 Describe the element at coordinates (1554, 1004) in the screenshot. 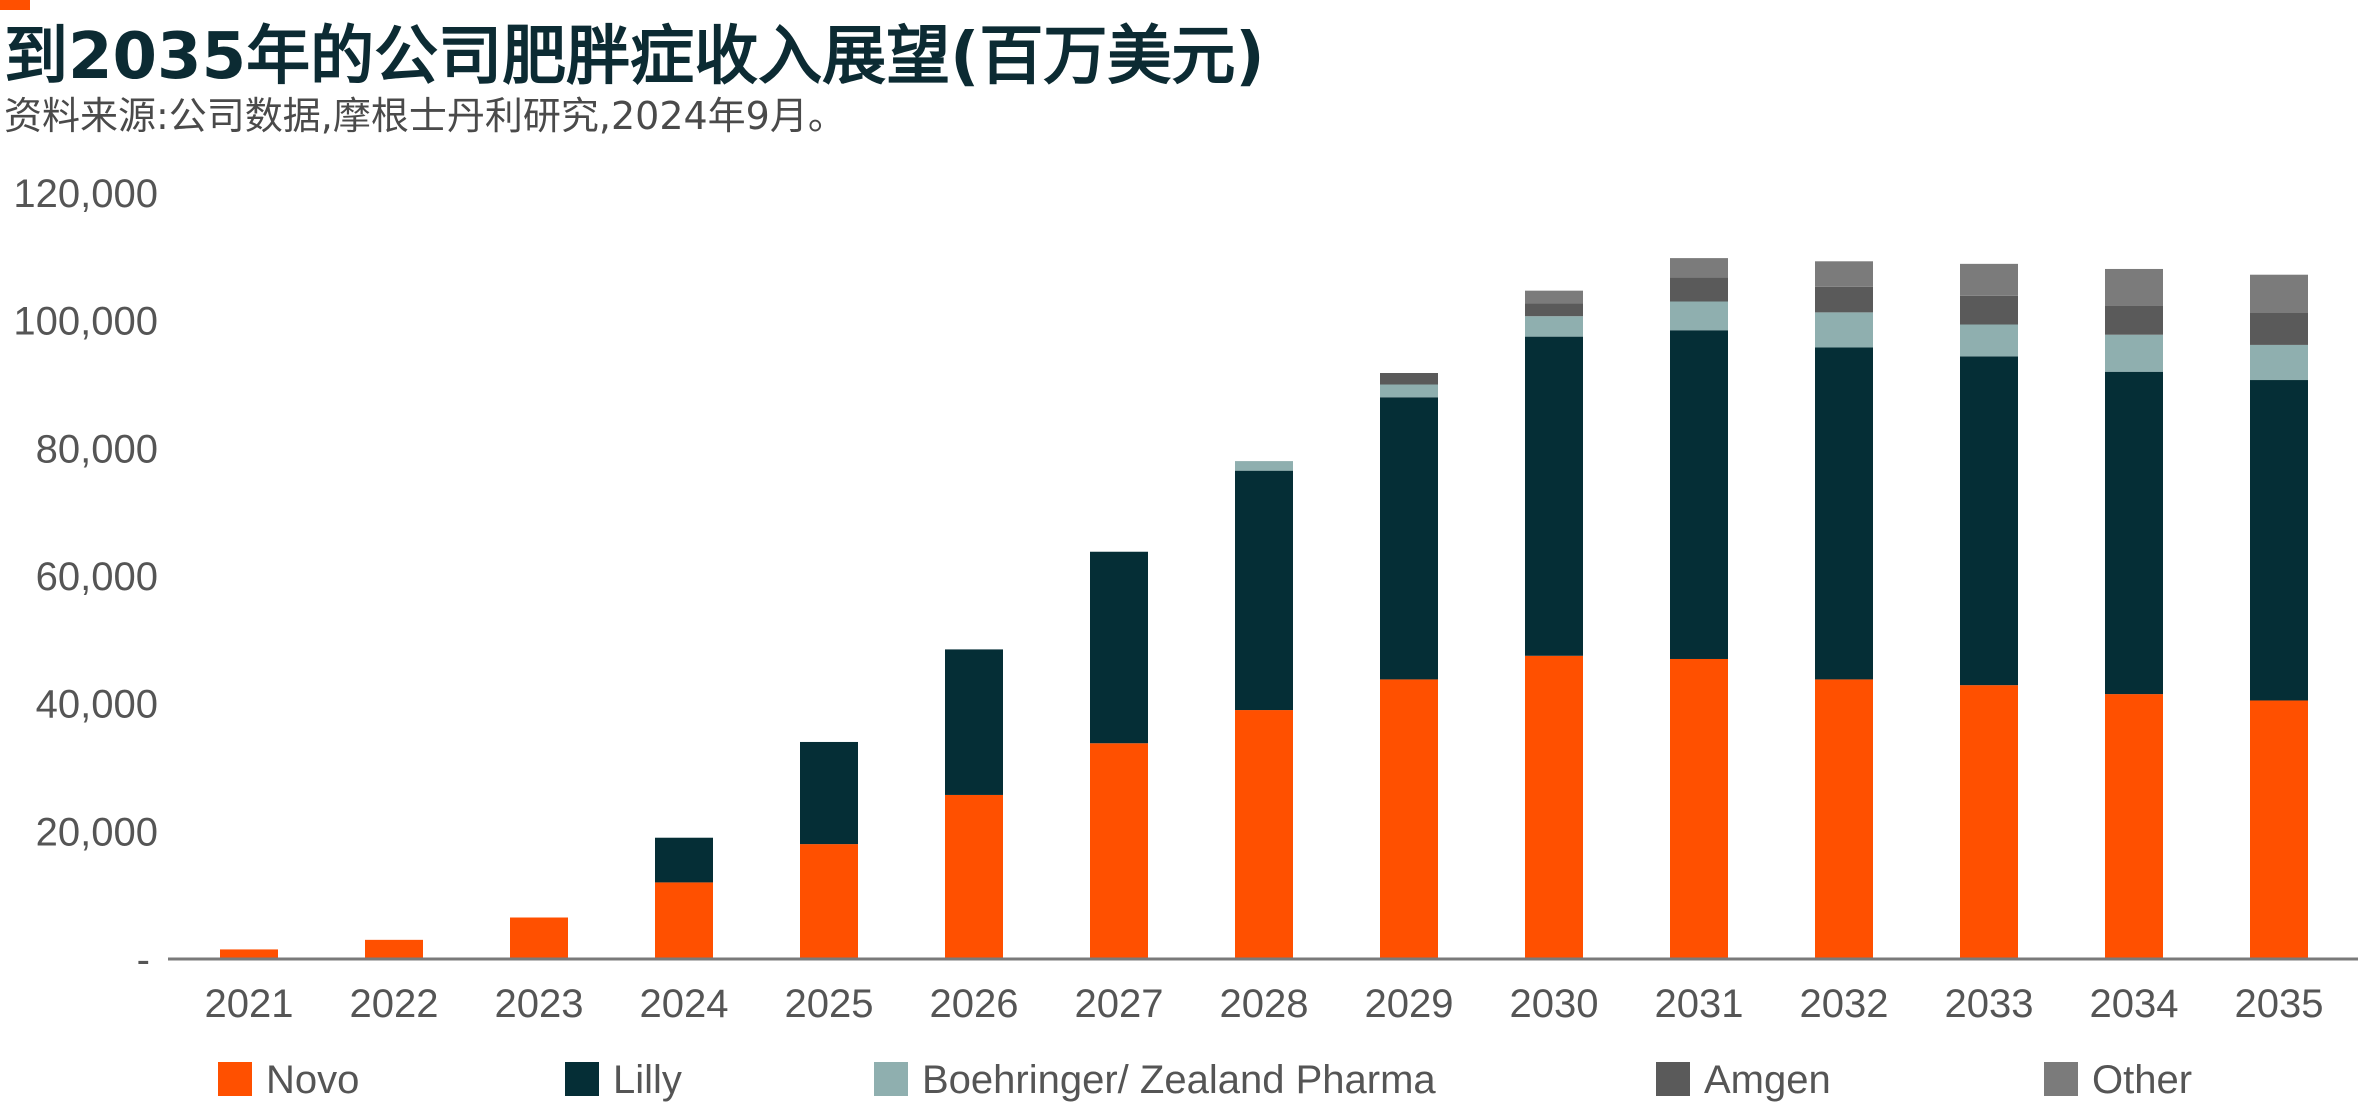

I see `x-tick-label: 2030` at that location.